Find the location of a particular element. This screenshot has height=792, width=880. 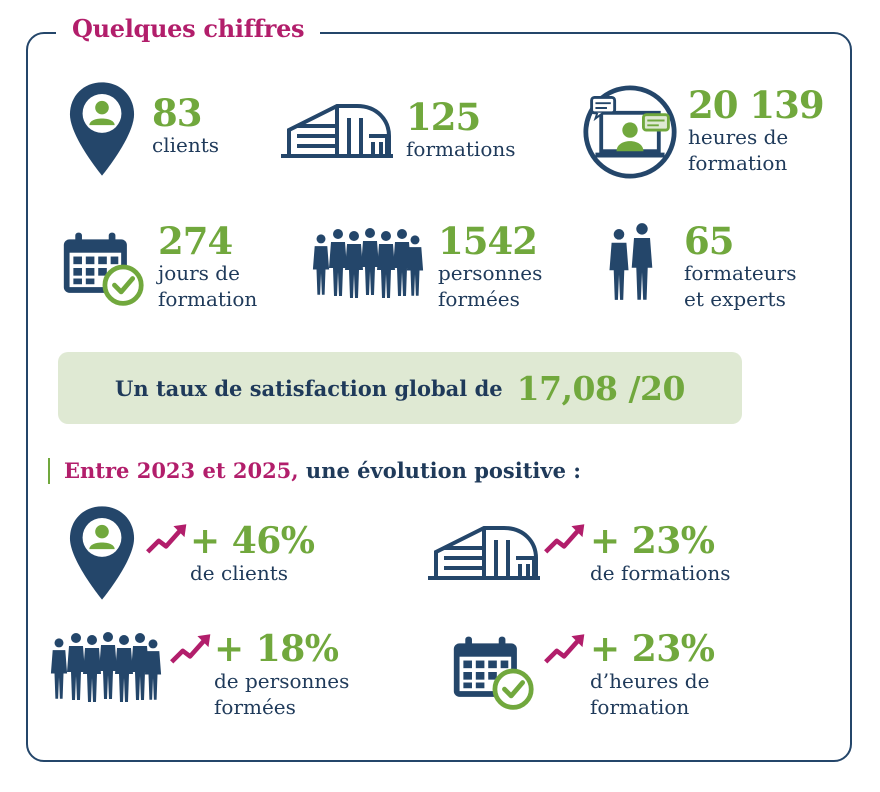

page-title: Quelques chiffres is located at coordinates (188, 28).